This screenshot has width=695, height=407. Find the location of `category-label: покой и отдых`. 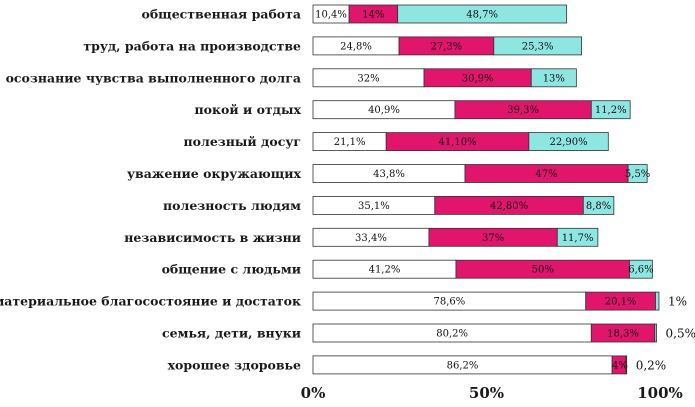

category-label: покой и отдых is located at coordinates (248, 109).